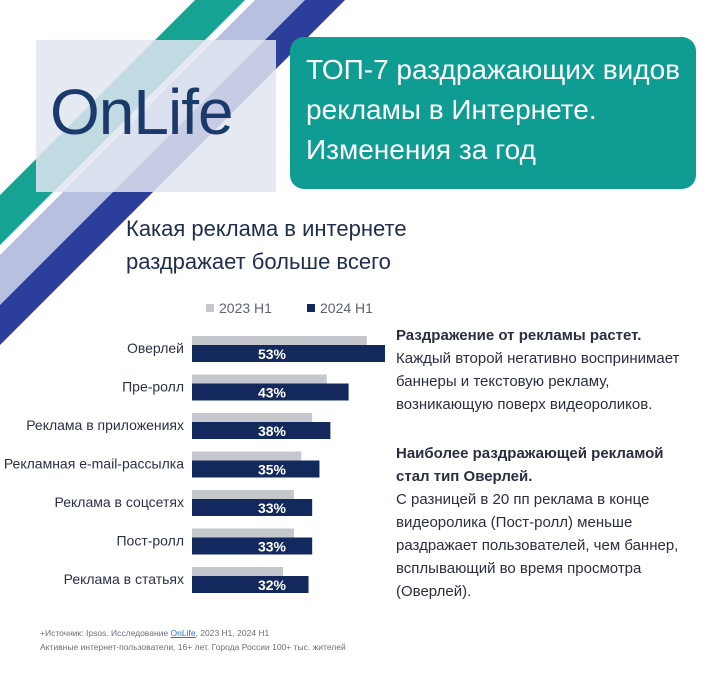  Describe the element at coordinates (124, 579) in the screenshot. I see `category-label: Реклама в статьях` at that location.